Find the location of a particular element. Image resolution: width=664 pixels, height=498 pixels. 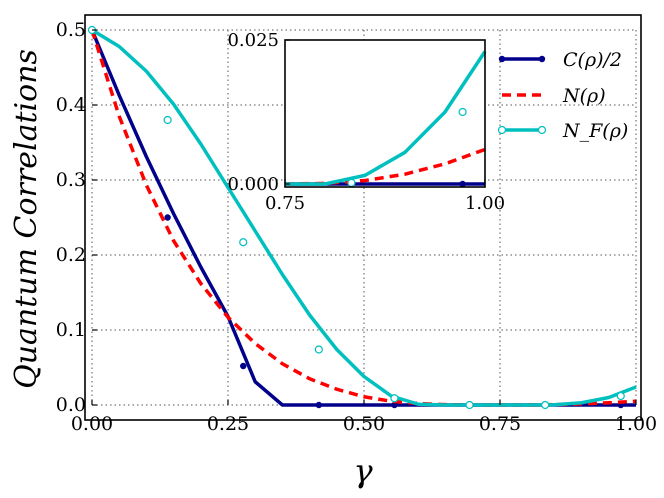

x-tick-label: 0.25 is located at coordinates (228, 424).